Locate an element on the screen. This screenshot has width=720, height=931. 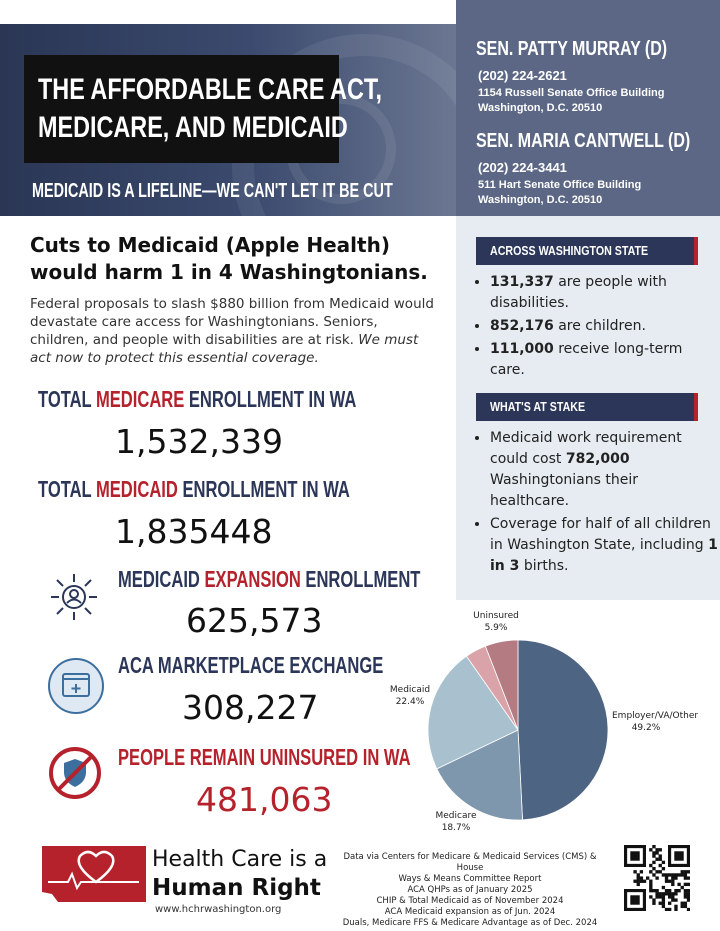
pie-slice is located at coordinates (563, 730).